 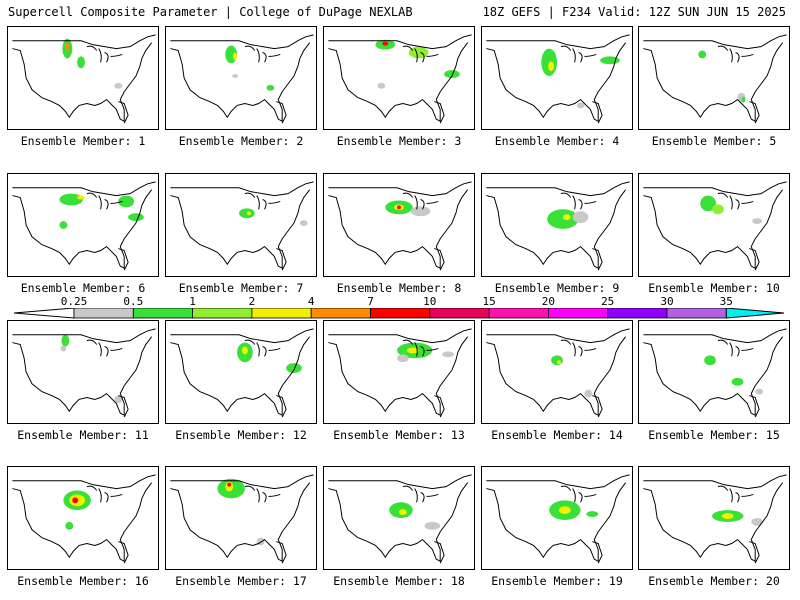 What do you see at coordinates (557, 527) in the screenshot?
I see `ensemble-member-panel: Ensemble Member: 19` at bounding box center [557, 527].